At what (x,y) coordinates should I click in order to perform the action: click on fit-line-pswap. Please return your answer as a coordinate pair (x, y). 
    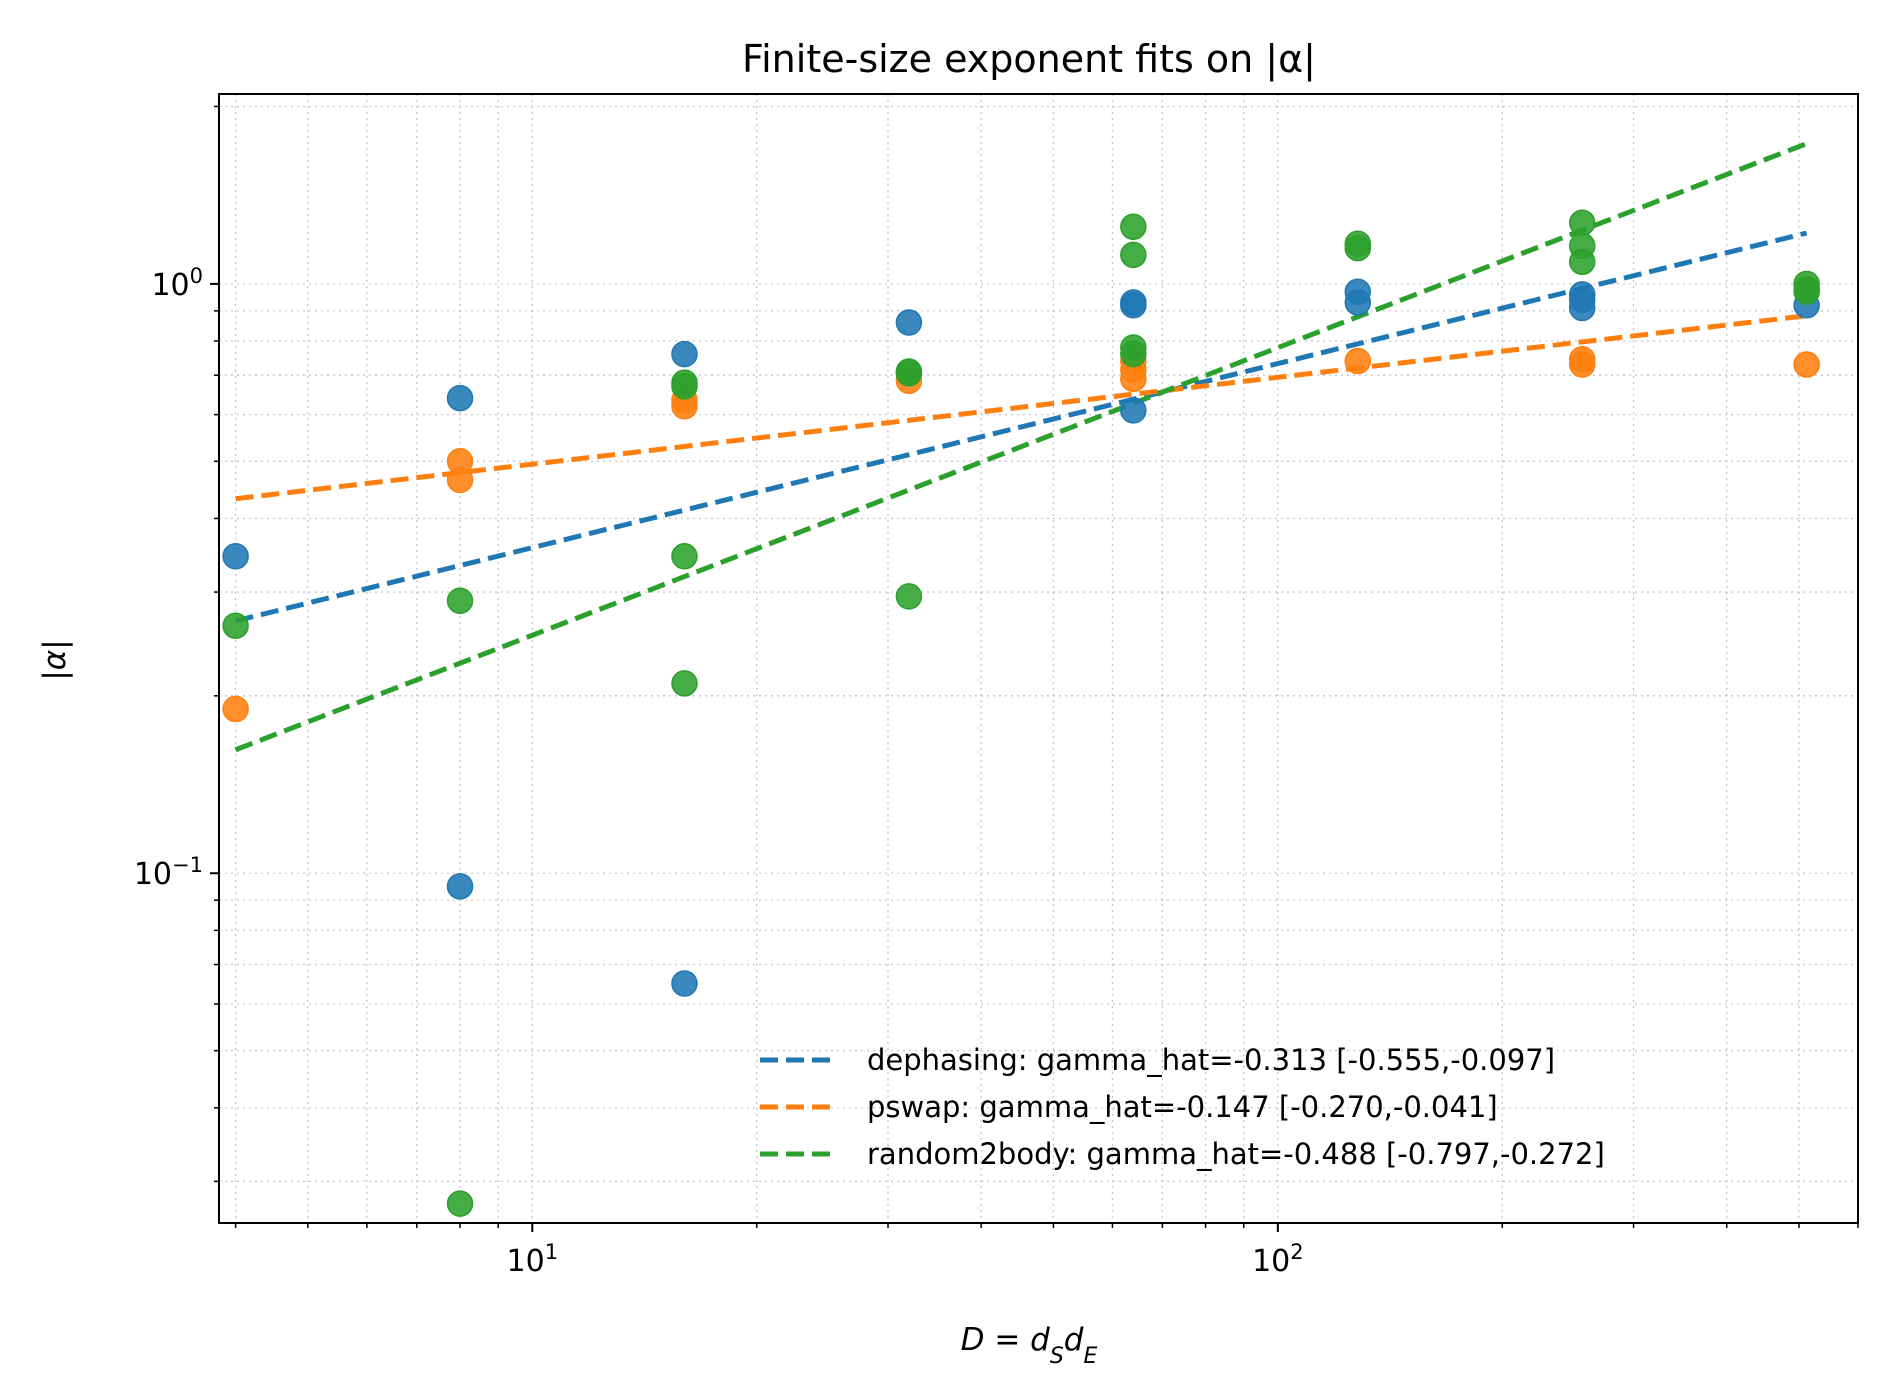
    Looking at the image, I should click on (1021, 407).